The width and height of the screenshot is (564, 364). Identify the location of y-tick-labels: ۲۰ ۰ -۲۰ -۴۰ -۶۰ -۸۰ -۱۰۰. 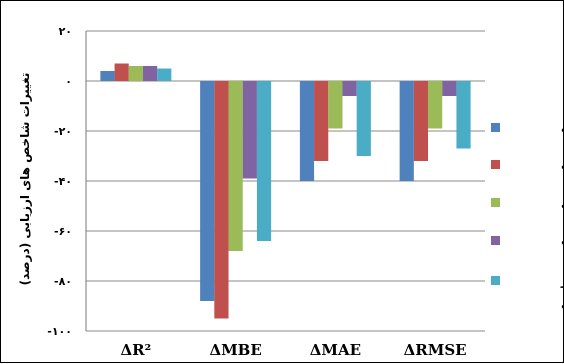
(59, 181).